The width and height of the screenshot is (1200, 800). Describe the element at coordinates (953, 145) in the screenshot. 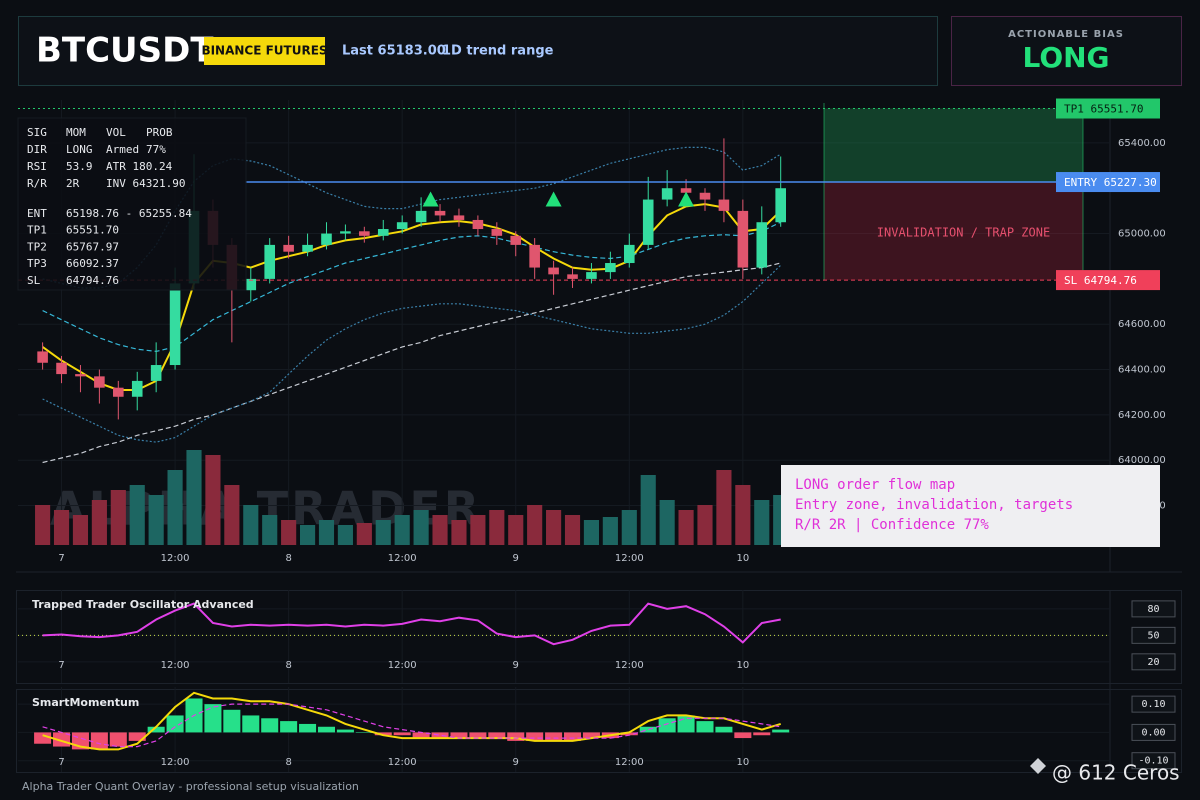

I see `target-zone` at that location.